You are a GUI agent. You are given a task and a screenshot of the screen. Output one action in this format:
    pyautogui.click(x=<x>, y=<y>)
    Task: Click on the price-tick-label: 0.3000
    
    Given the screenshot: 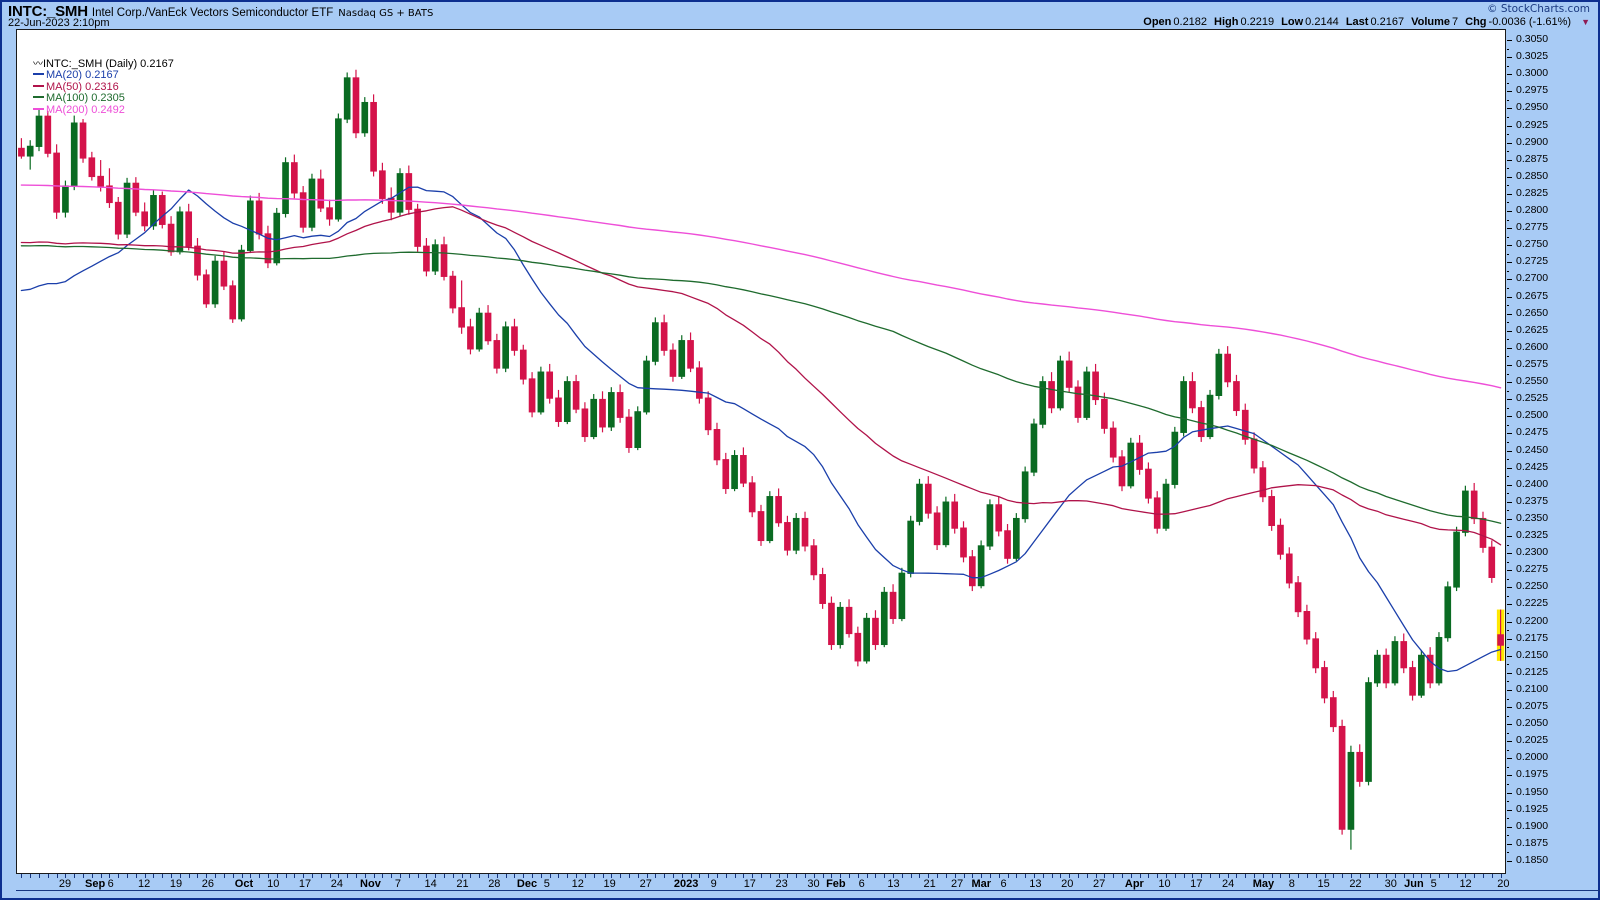 What is the action you would take?
    pyautogui.click(x=1532, y=73)
    